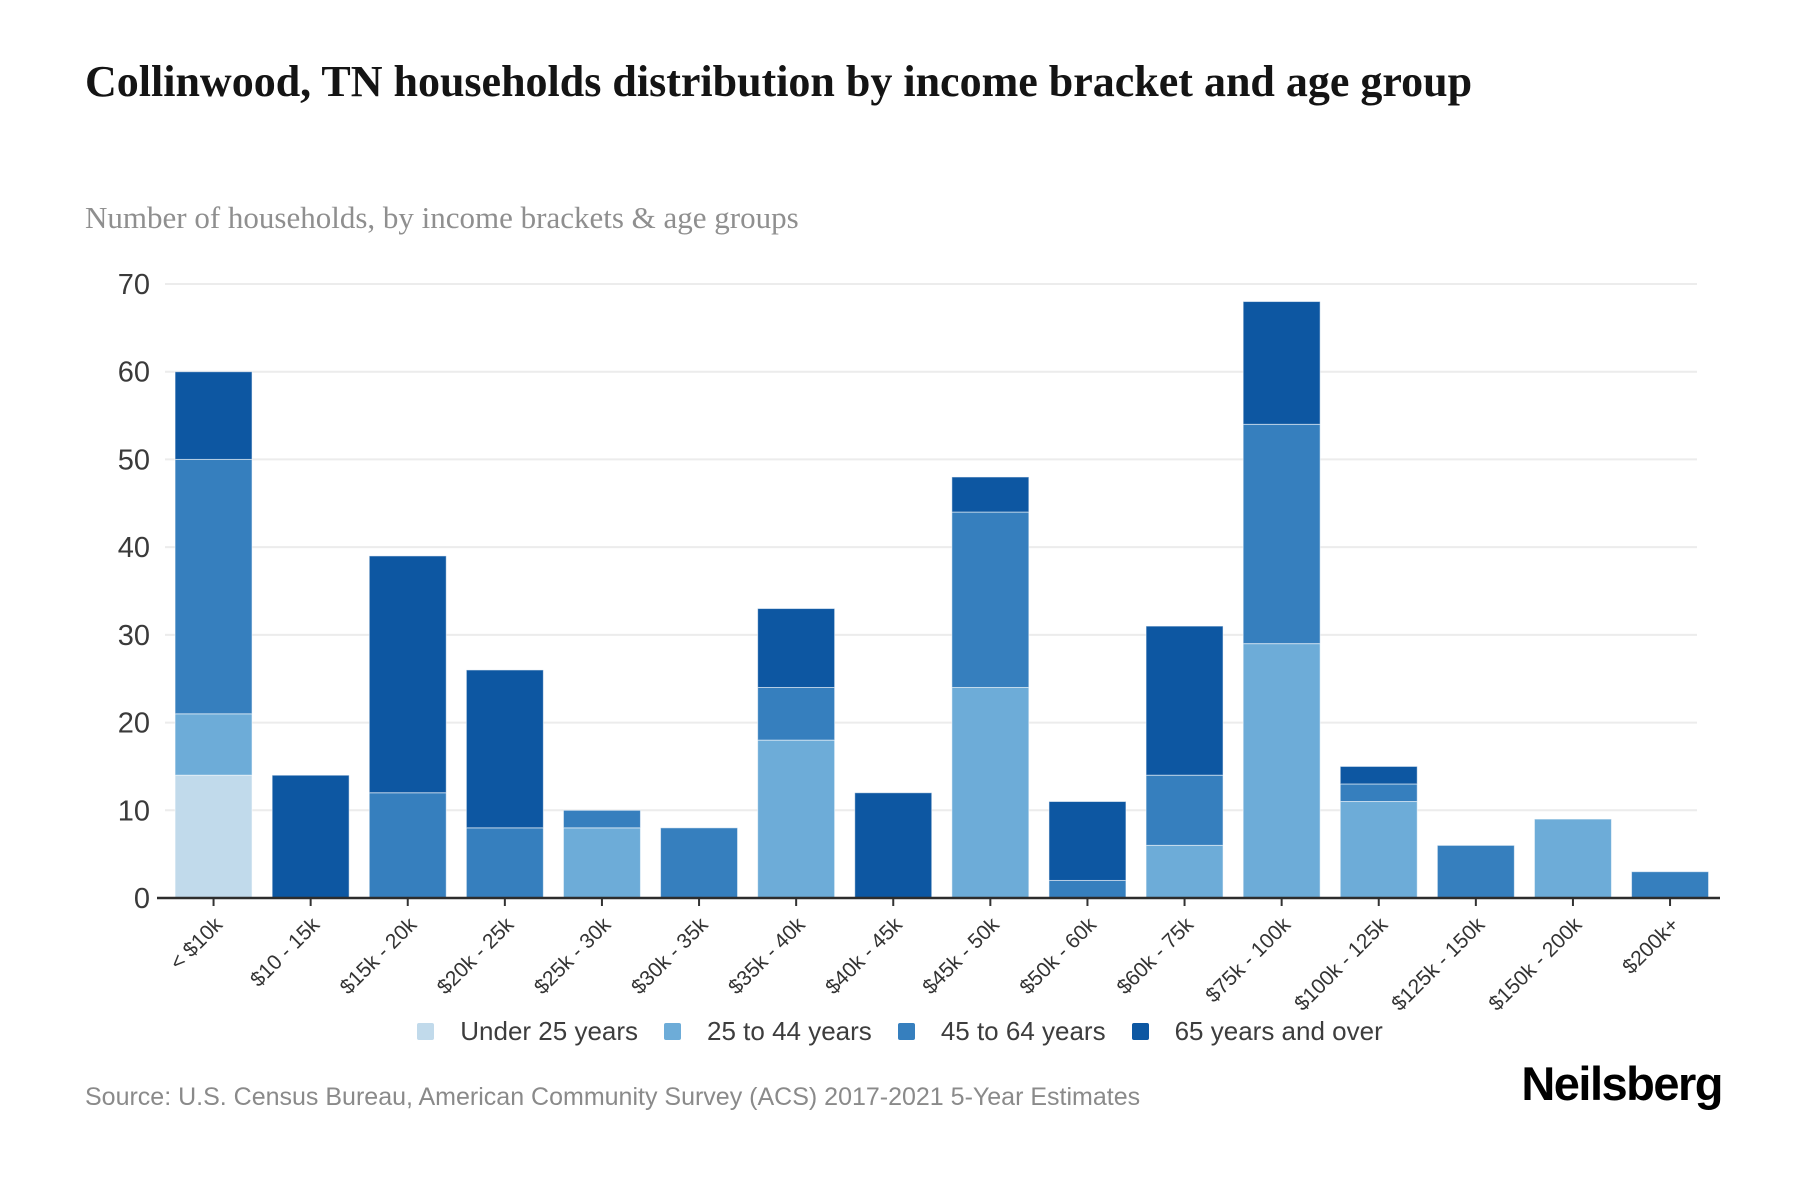 This screenshot has height=1200, width=1800. I want to click on legend-label: 45 to 64 years, so click(1023, 1030).